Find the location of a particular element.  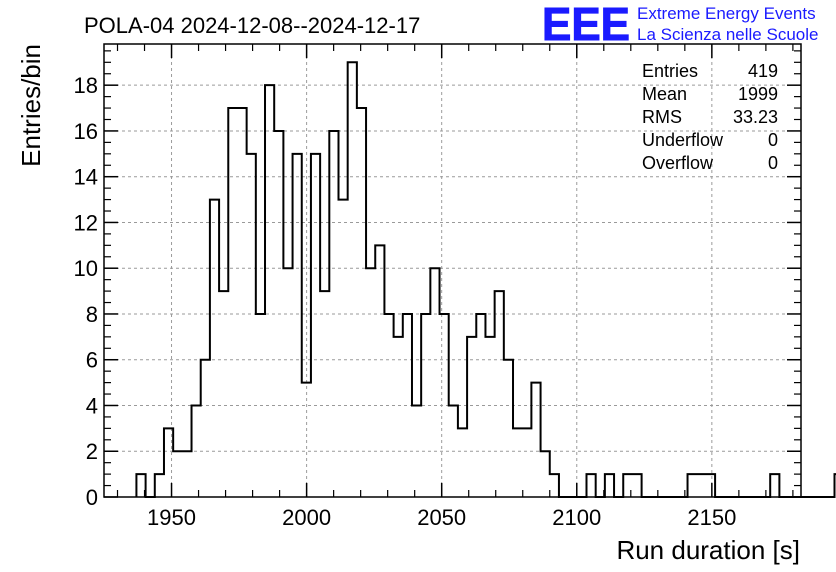

y-tick-label: 8 is located at coordinates (92, 314).